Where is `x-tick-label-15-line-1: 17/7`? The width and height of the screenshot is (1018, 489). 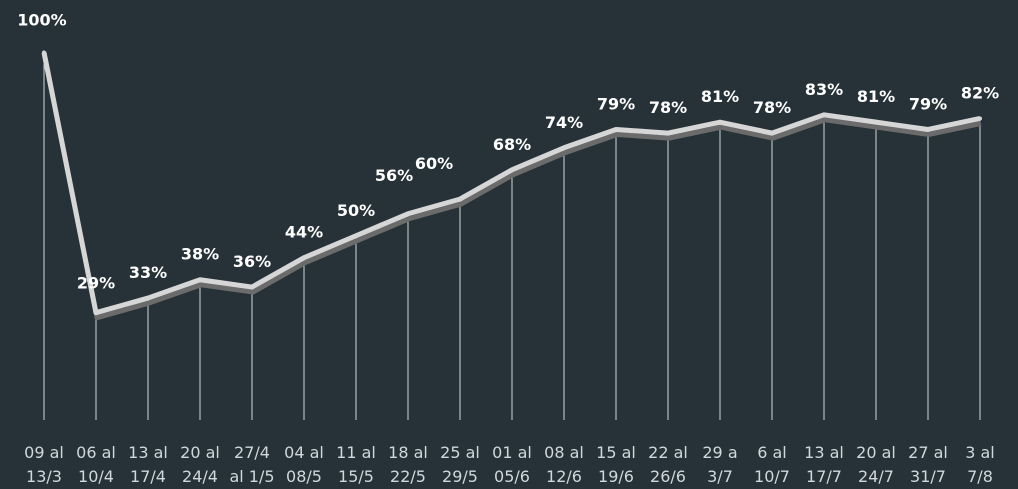 x-tick-label-15-line-1: 17/7 is located at coordinates (824, 476).